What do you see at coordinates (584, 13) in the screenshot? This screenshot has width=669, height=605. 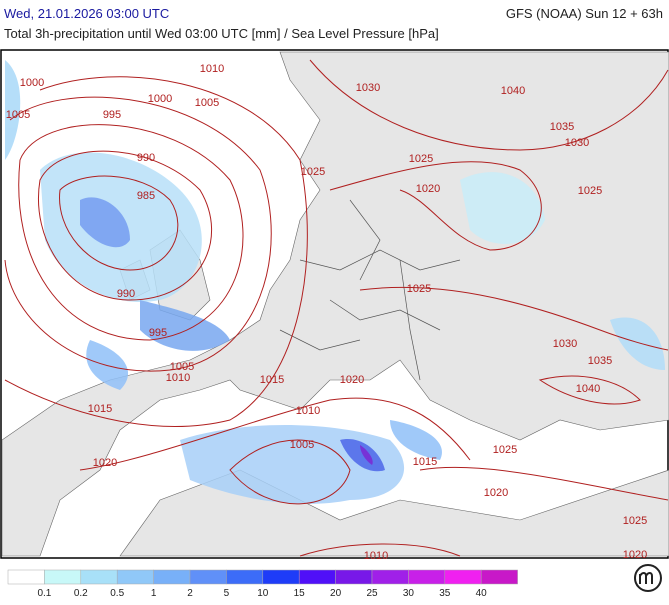 I see `header-model: GFS (NOAA) Sun 12 + 63h` at bounding box center [584, 13].